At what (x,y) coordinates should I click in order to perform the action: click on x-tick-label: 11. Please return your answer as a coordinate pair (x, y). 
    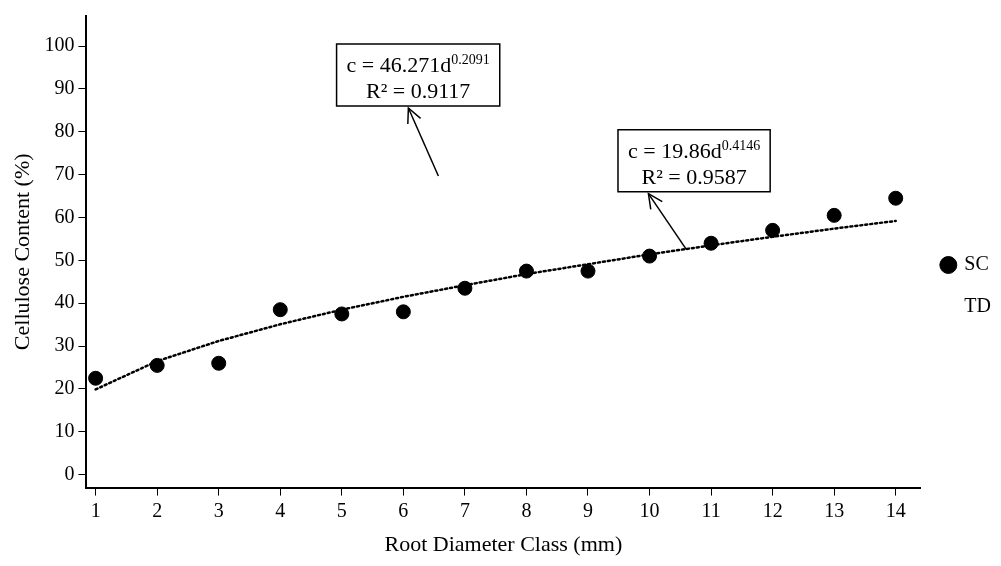
    Looking at the image, I should click on (711, 509).